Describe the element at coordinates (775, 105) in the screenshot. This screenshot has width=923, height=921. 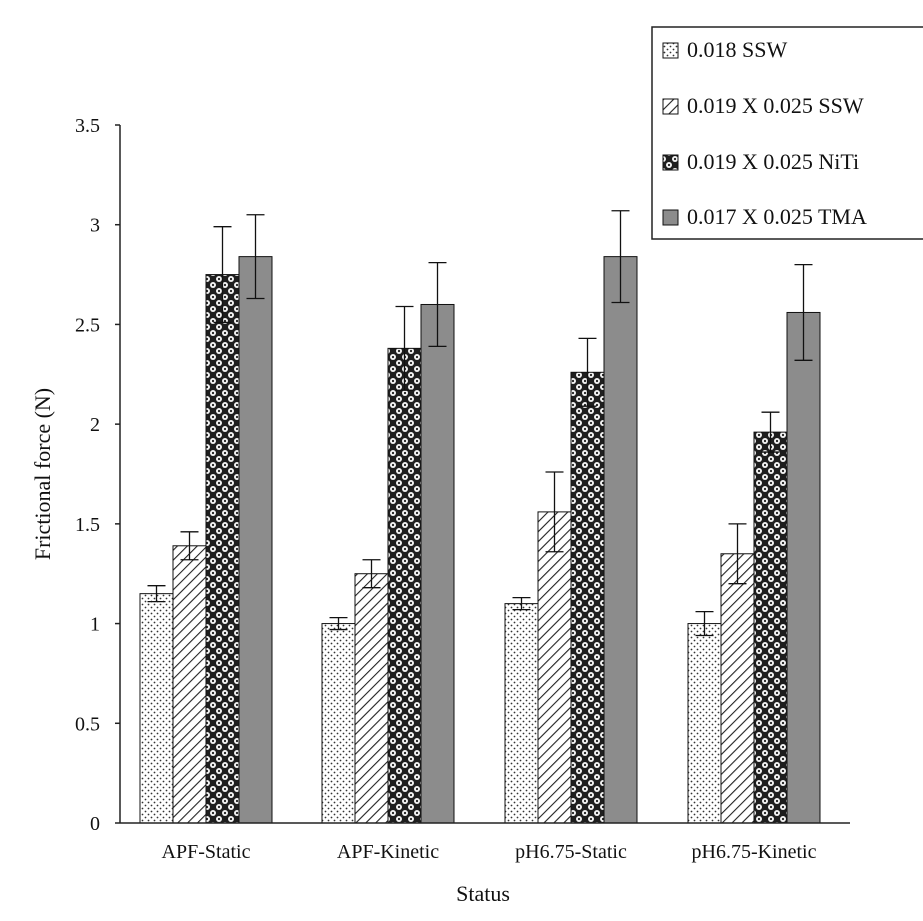
I see `legend-label: 0.019 X 0.025 SSW` at that location.